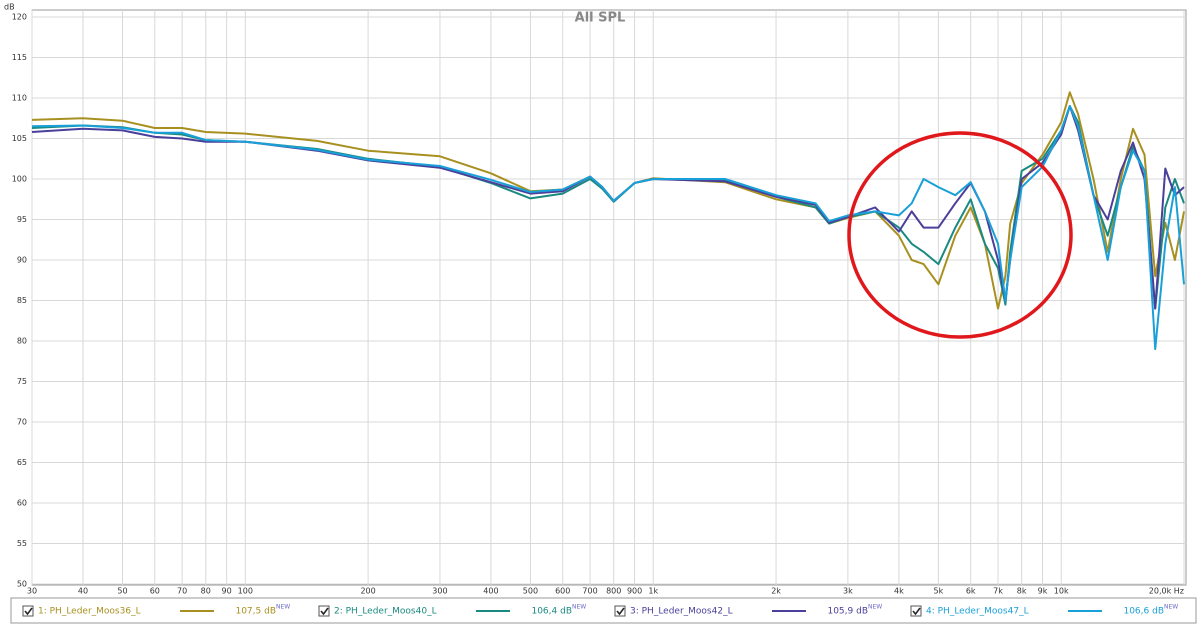  What do you see at coordinates (155, 591) in the screenshot?
I see `x-tick-label: 60` at bounding box center [155, 591].